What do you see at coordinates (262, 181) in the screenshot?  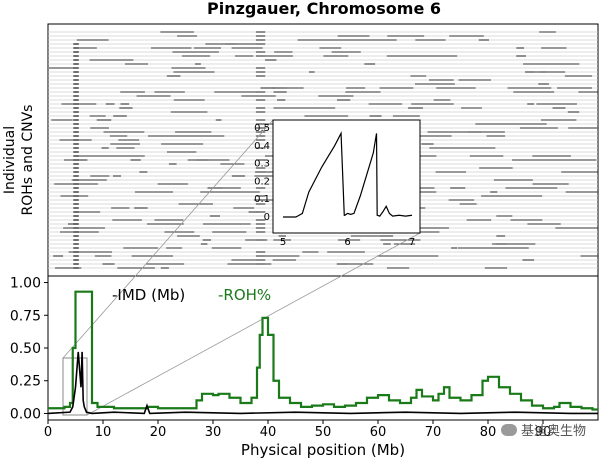 I see `inset-y-tick-label: 0.2` at bounding box center [262, 181].